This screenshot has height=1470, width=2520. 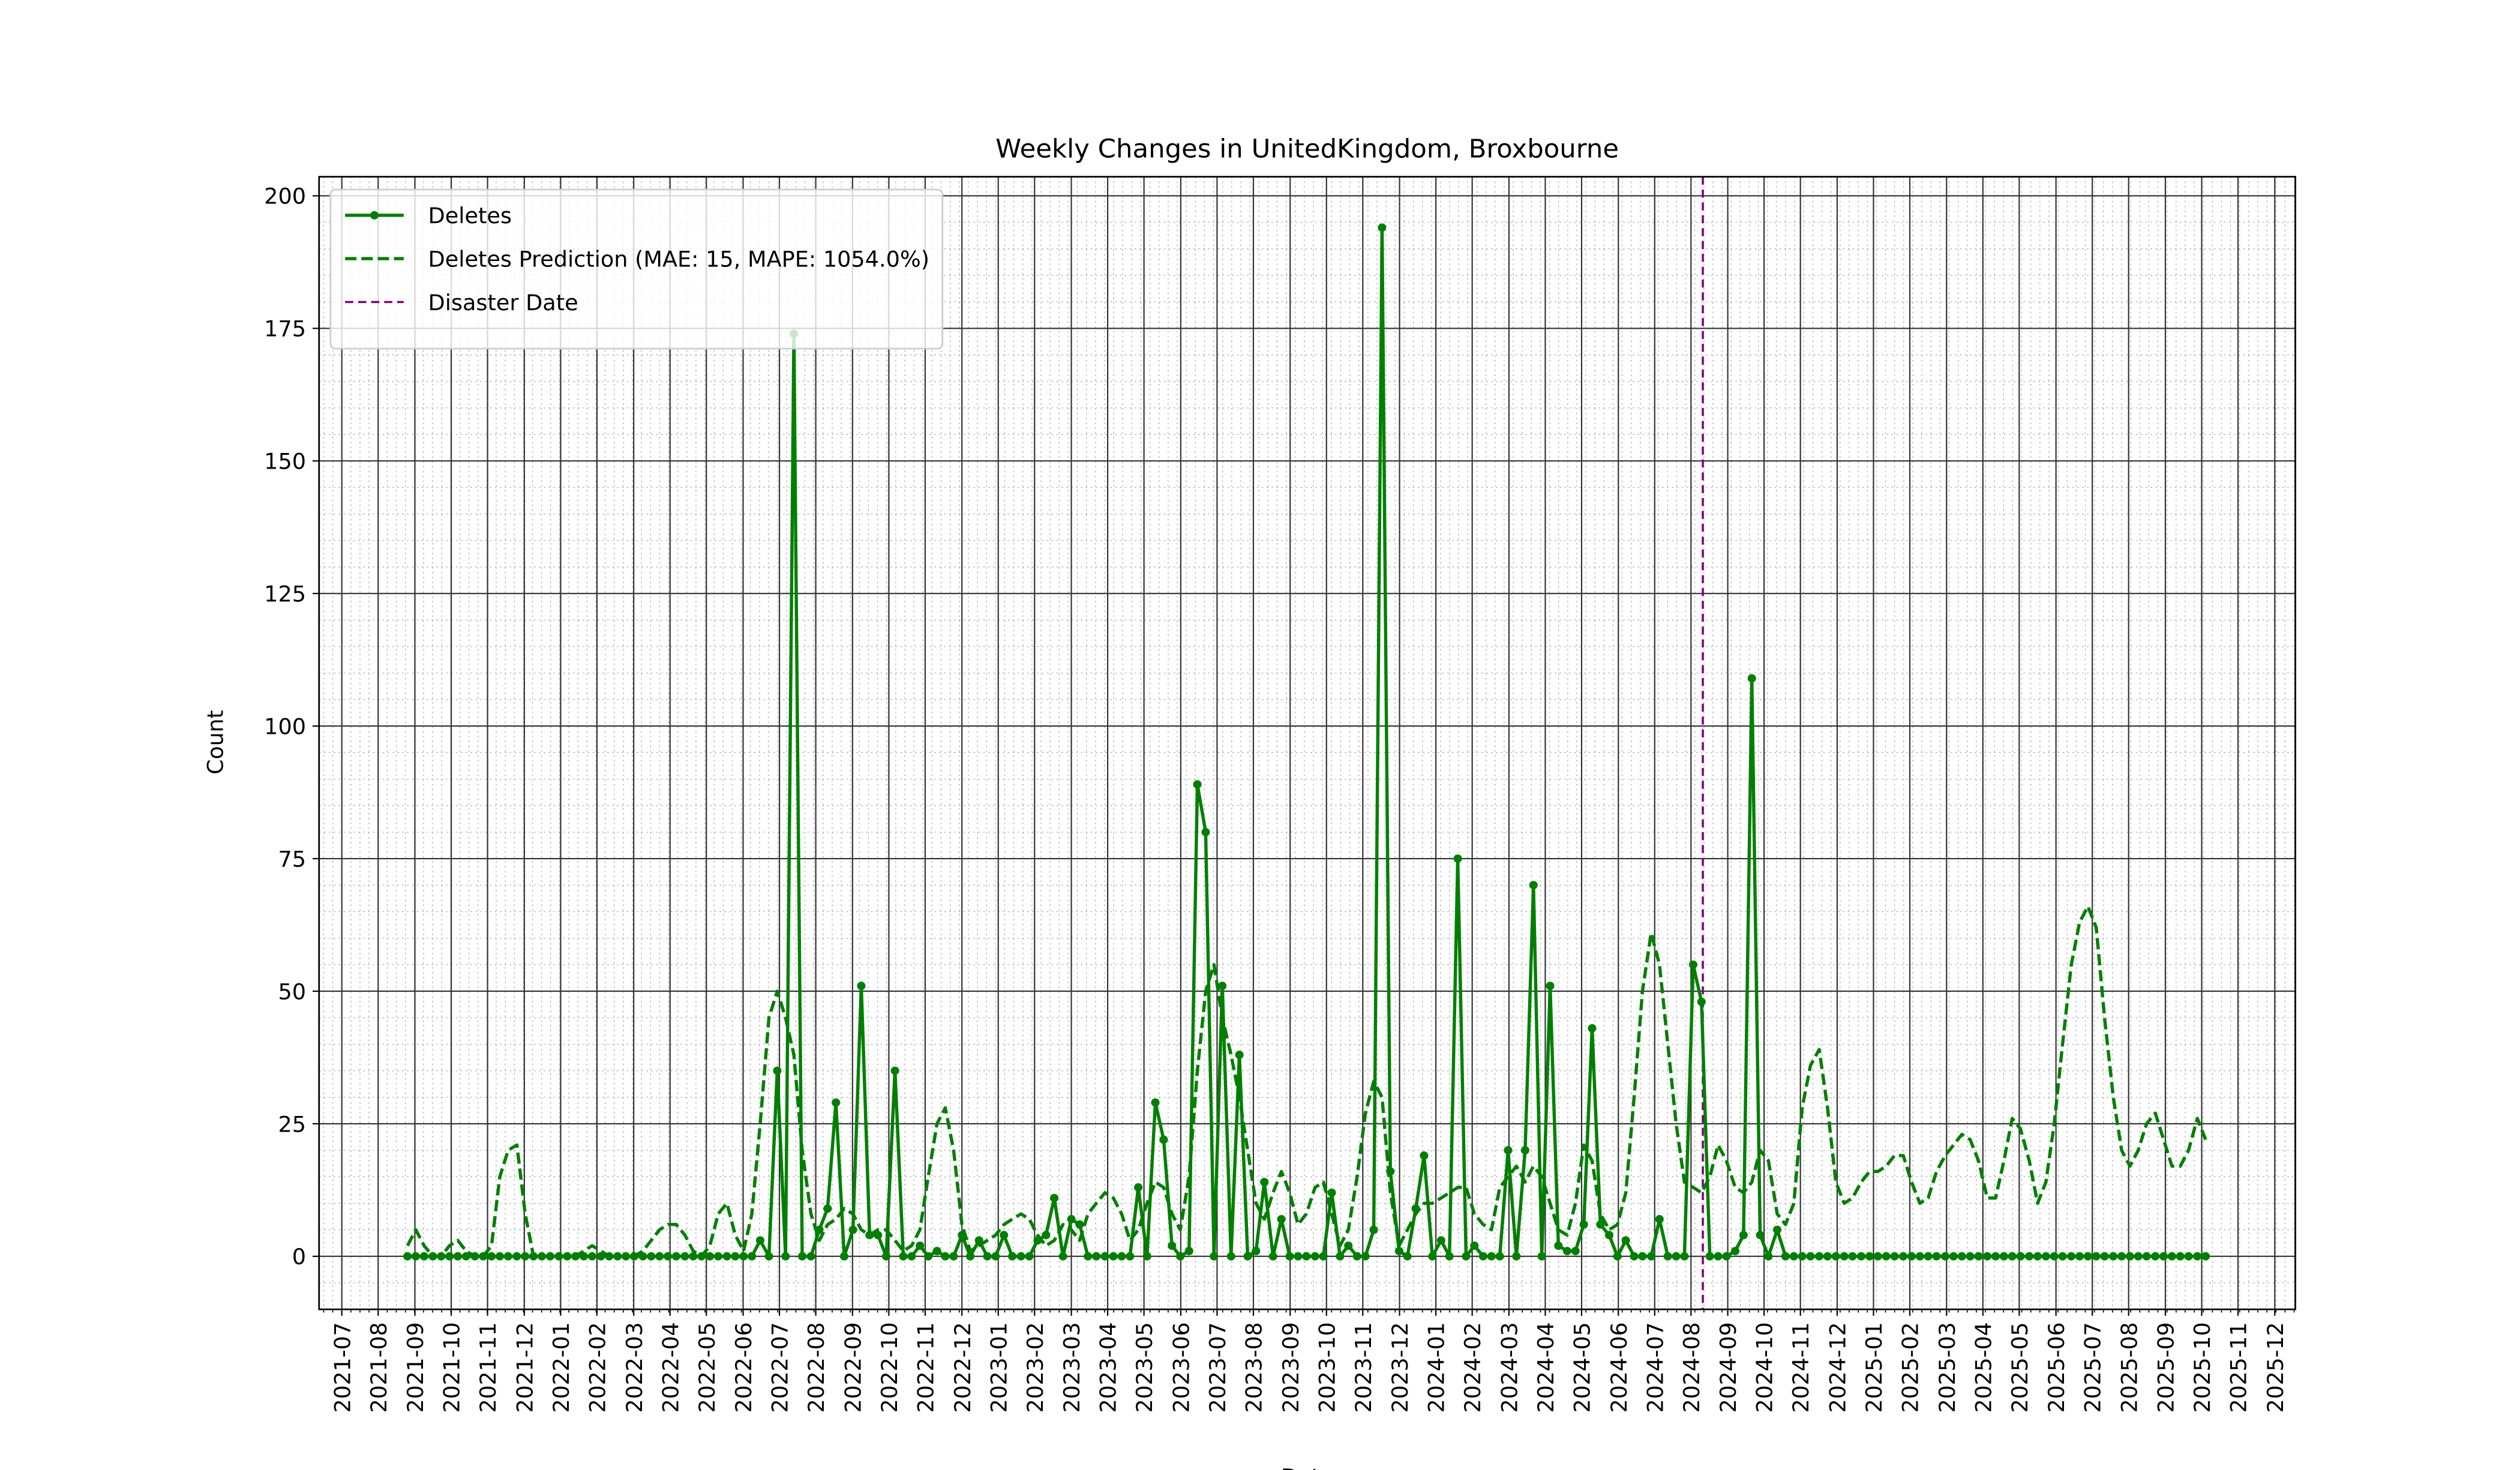 What do you see at coordinates (415, 1368) in the screenshot?
I see `x-tick-label: 2021-09` at bounding box center [415, 1368].